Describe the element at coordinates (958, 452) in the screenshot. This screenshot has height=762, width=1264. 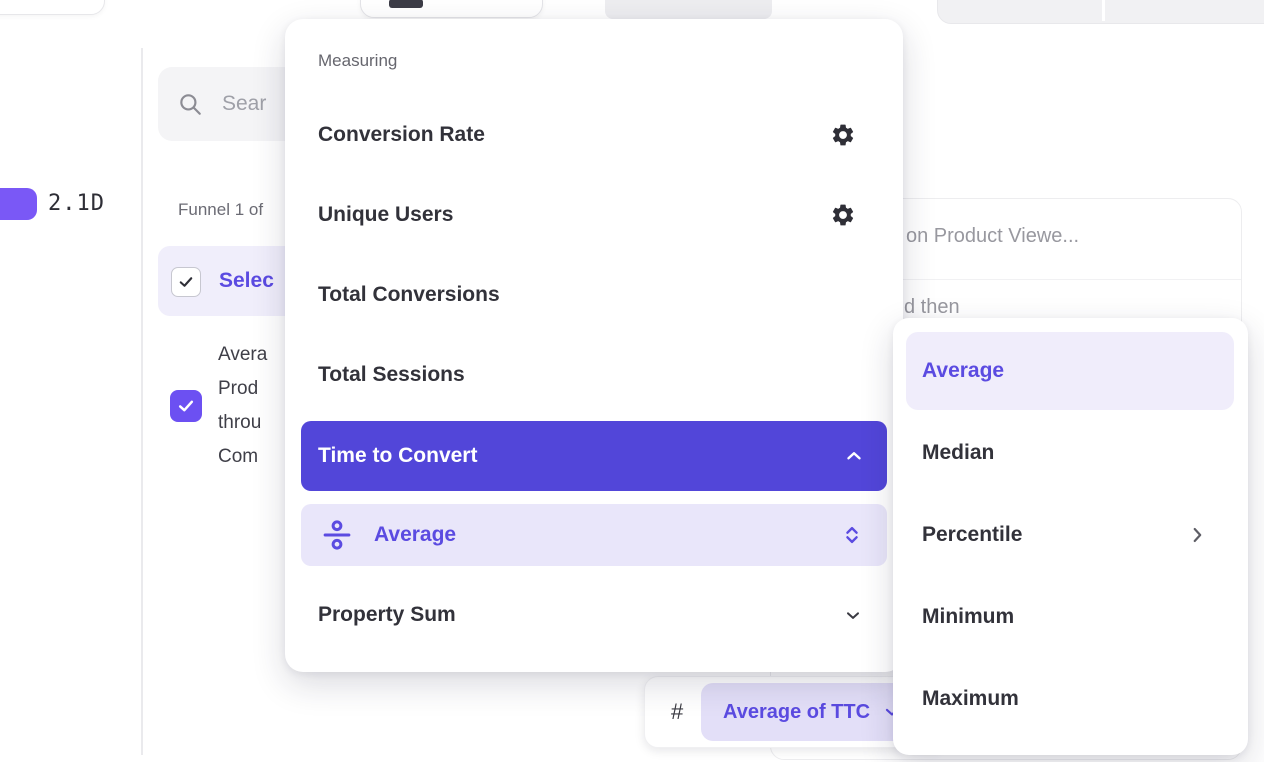
I see `aggregation-item-label: Median` at that location.